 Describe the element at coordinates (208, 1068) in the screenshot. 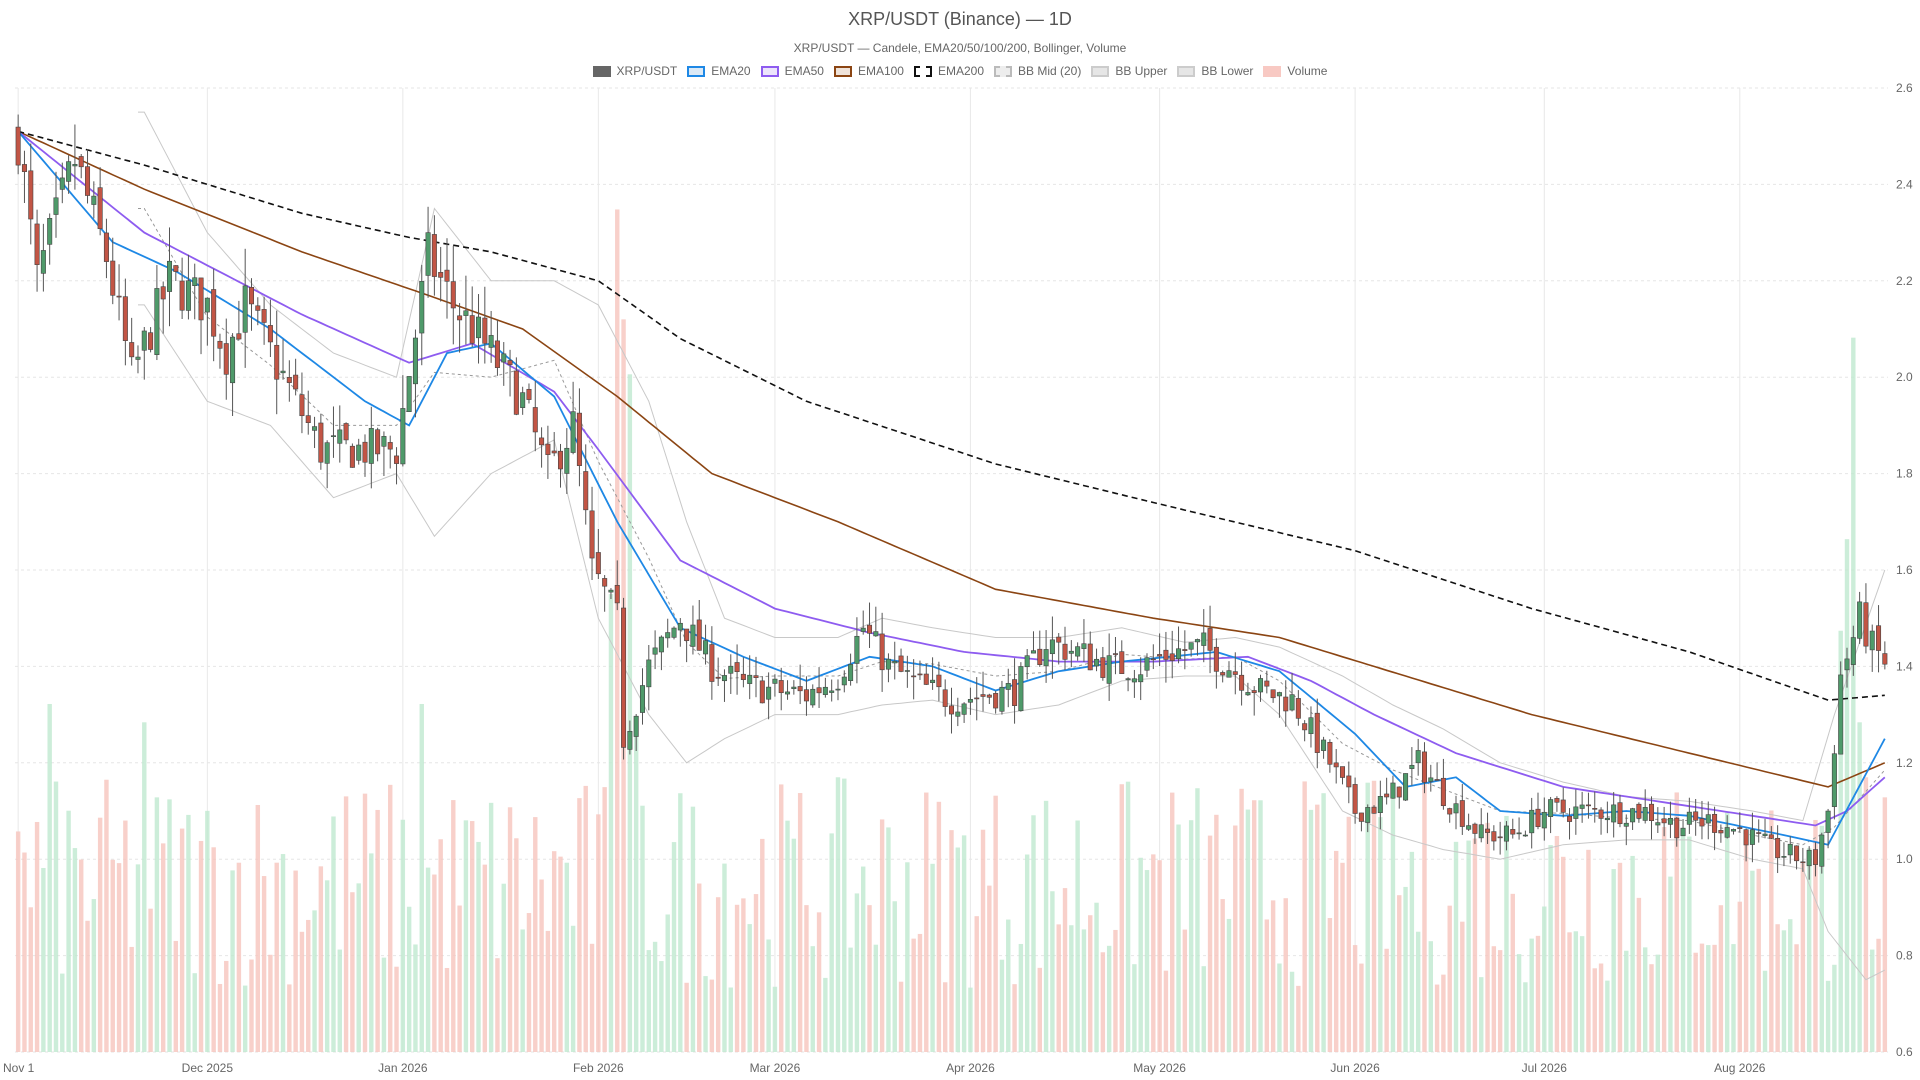

I see `x-tick-label: Dec 2025` at that location.